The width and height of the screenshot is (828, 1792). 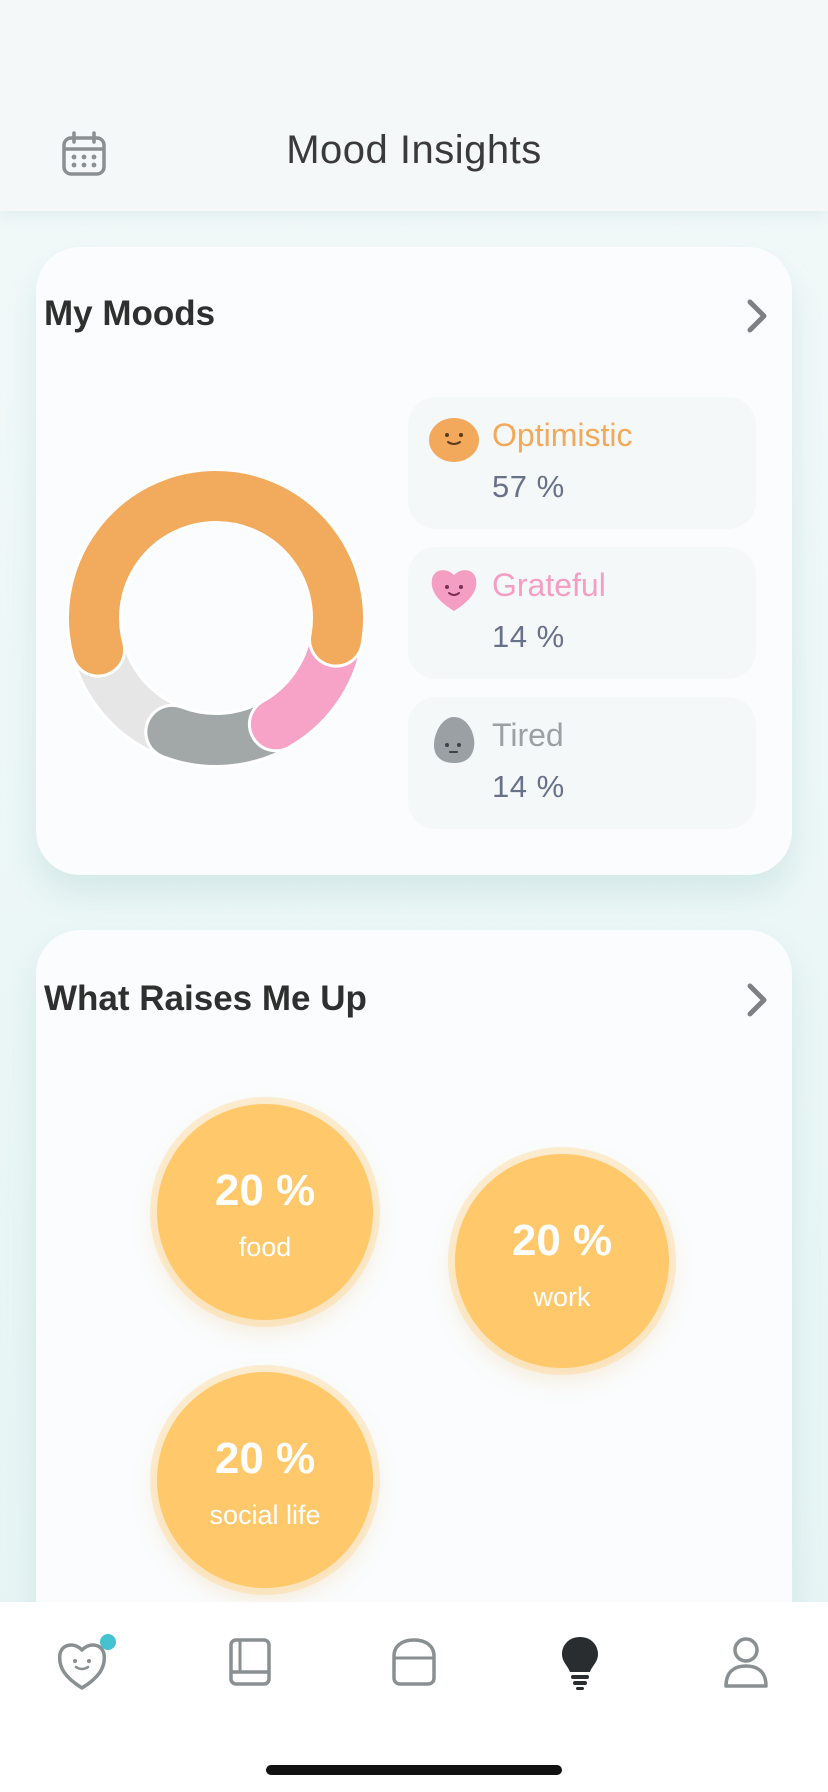 I want to click on tab-journal, so click(x=250, y=1662).